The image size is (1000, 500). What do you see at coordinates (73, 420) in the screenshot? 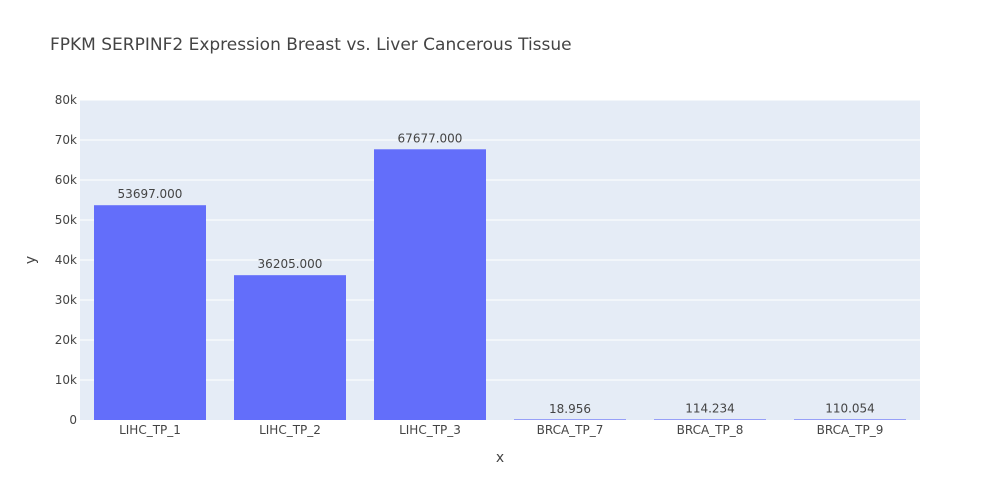
I see `y-tick-label: 0` at bounding box center [73, 420].